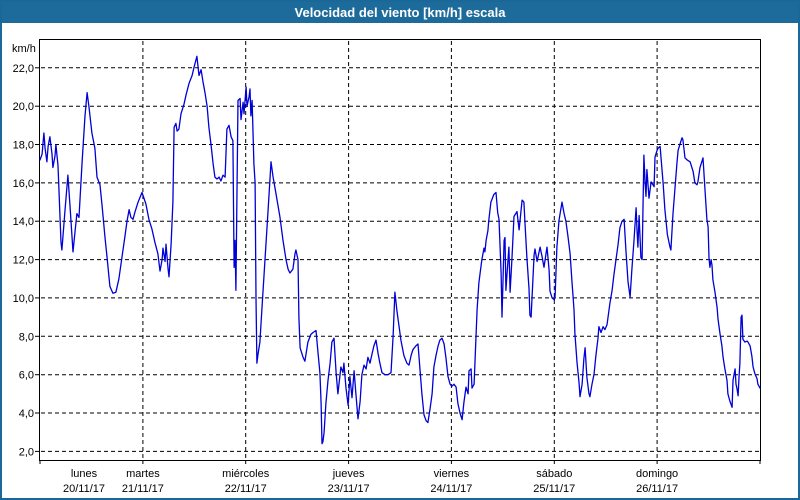 Image resolution: width=800 pixels, height=500 pixels. What do you see at coordinates (143, 489) in the screenshot?
I see `day-date-label: 21/11/17` at bounding box center [143, 489].